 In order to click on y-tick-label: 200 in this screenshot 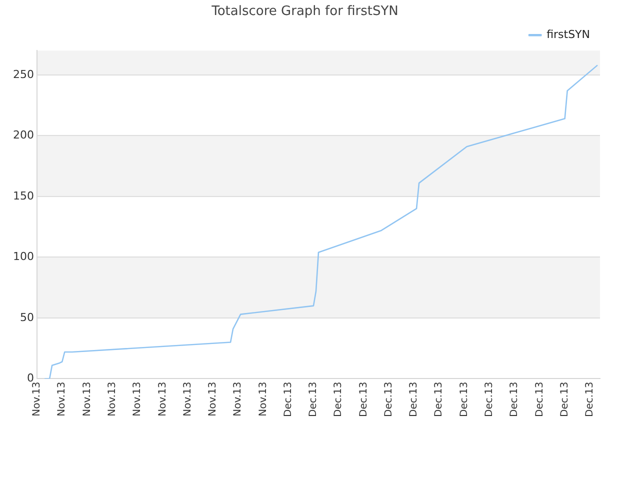, I will do `click(23, 135)`.